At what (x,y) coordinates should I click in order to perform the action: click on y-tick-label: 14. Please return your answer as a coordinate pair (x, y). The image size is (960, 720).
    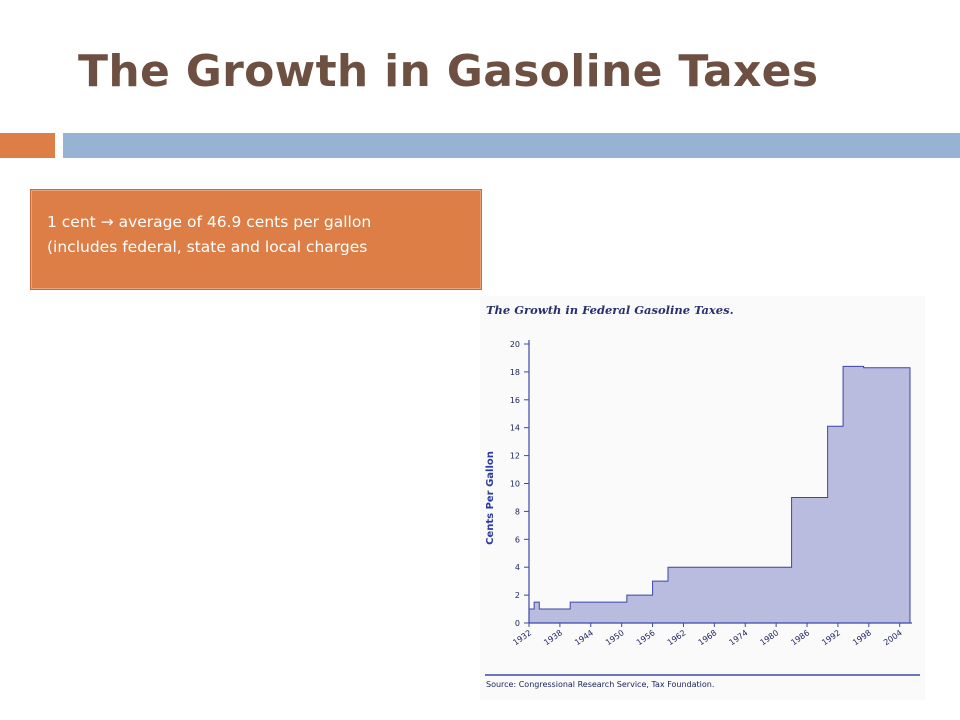
    Looking at the image, I should click on (515, 428).